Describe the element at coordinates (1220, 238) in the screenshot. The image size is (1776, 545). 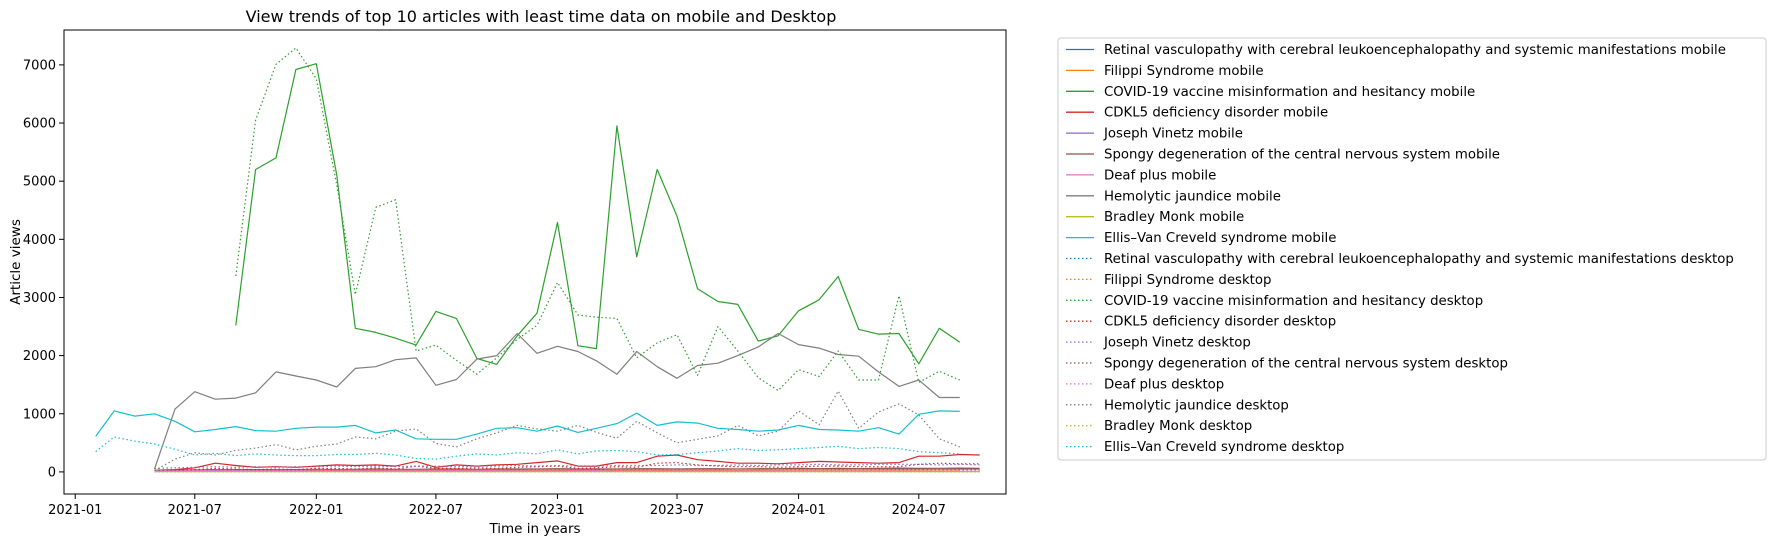
I see `legend-label: Ellis–Van Creveld syndrome mobile` at that location.